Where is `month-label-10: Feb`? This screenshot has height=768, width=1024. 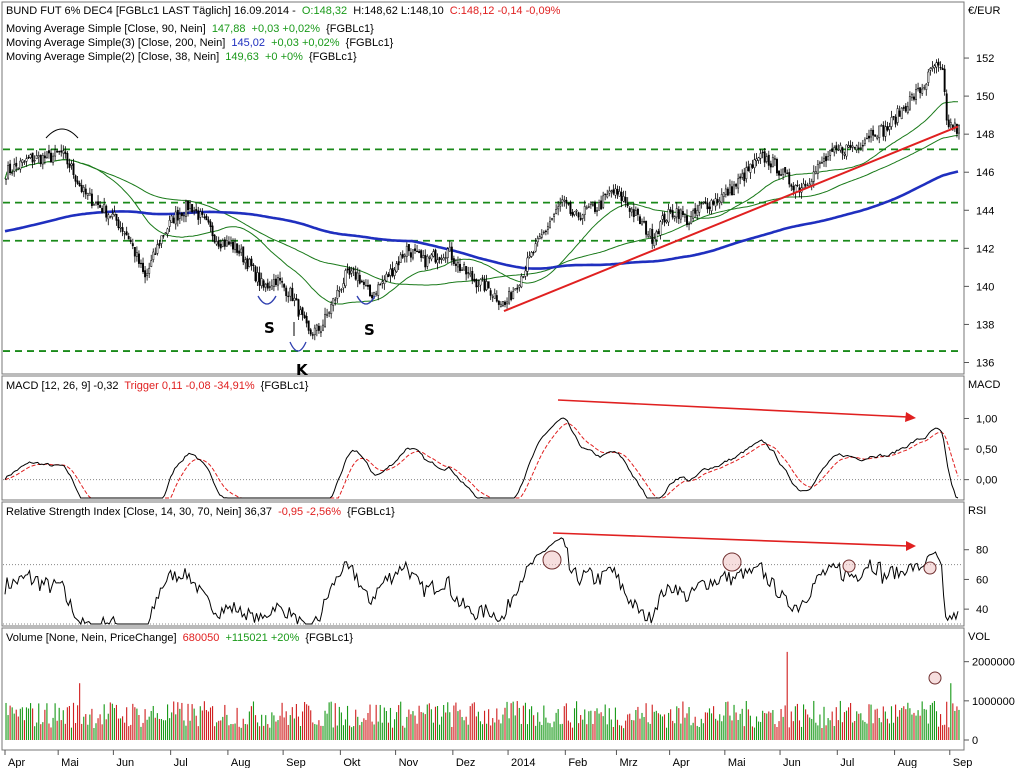 month-label-10: Feb is located at coordinates (577, 762).